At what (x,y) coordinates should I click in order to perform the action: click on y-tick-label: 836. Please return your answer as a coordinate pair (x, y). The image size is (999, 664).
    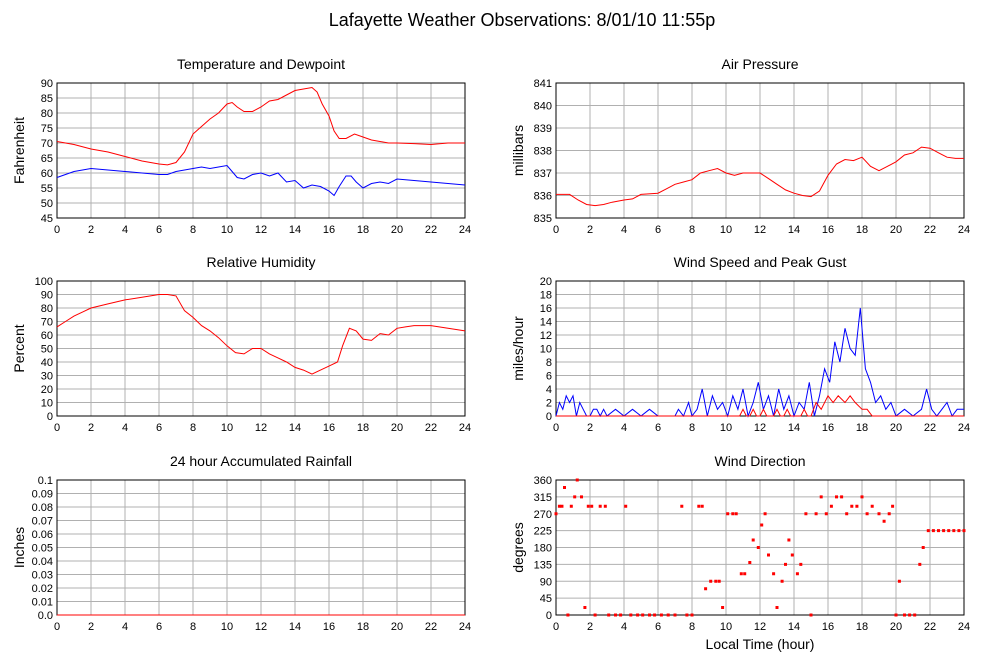
    Looking at the image, I should click on (543, 197).